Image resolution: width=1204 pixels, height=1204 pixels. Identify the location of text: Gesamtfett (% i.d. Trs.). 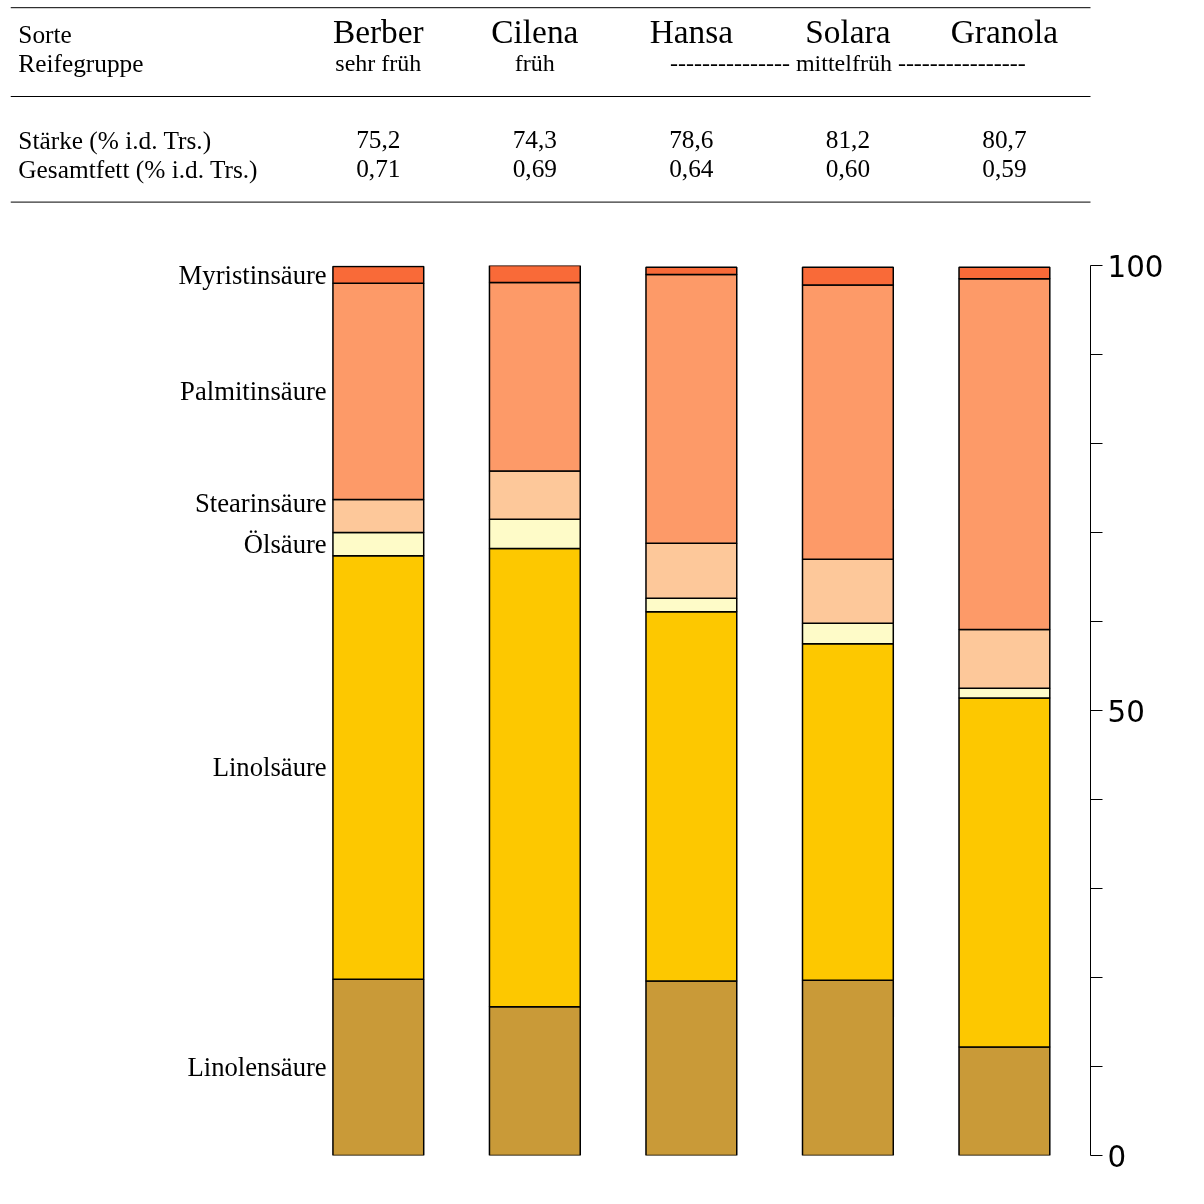
(138, 169).